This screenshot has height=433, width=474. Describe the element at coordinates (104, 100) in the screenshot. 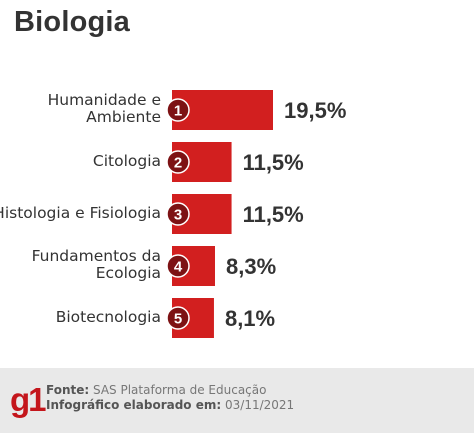

I see `category-label-line: Humanidade e` at that location.